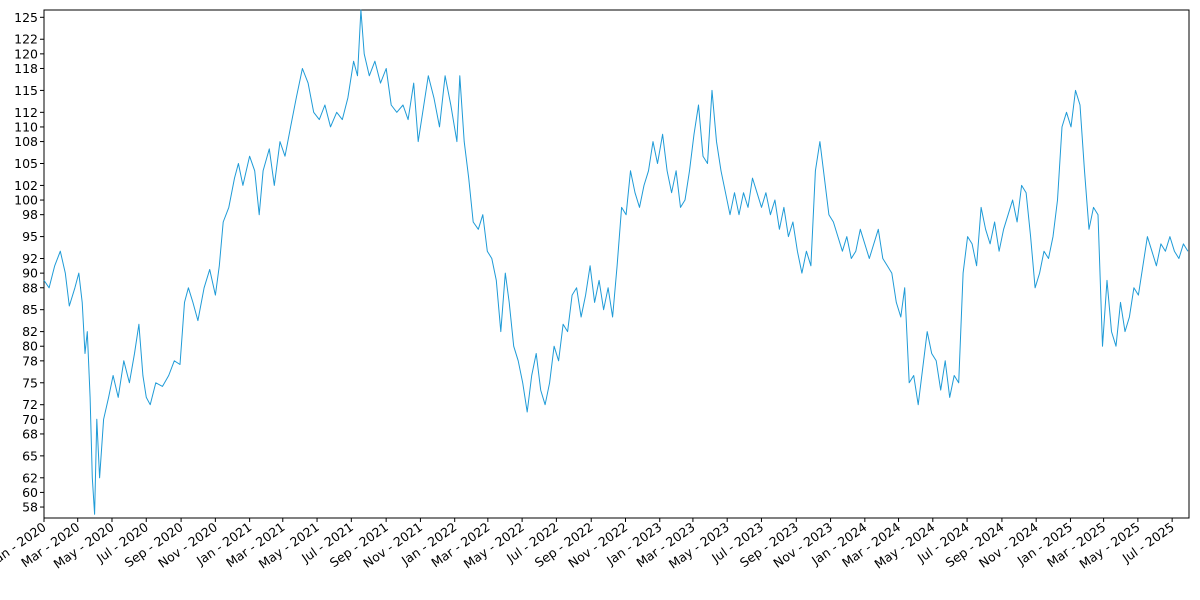 Image resolution: width=1200 pixels, height=600 pixels. I want to click on y-tick-label: 98, so click(30, 214).